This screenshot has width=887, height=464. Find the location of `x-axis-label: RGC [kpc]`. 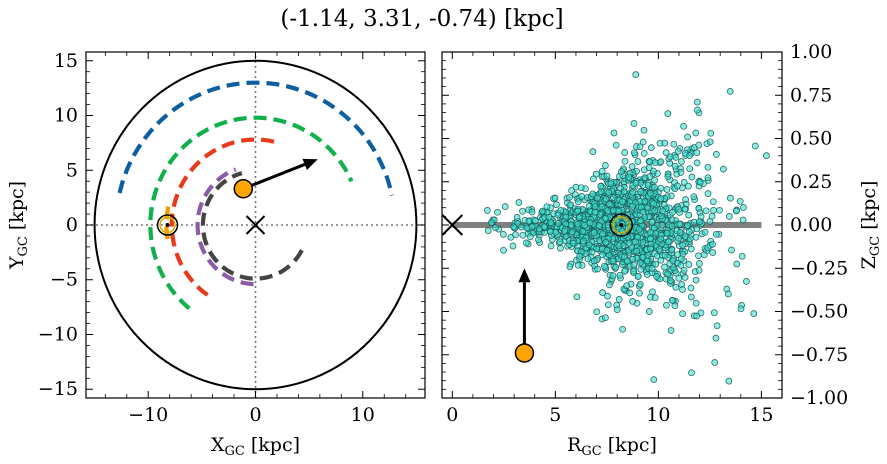

x-axis-label: RGC [kpc] is located at coordinates (612, 446).